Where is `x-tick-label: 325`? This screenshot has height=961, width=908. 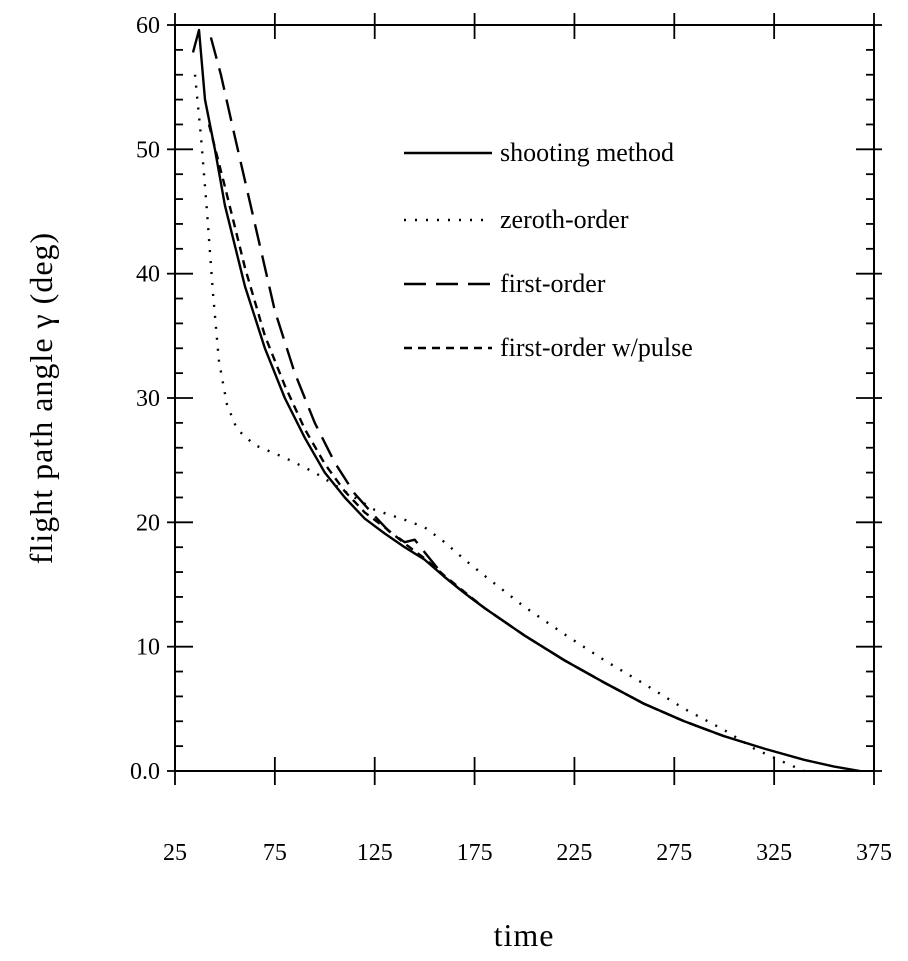
x-tick-label: 325 is located at coordinates (774, 853).